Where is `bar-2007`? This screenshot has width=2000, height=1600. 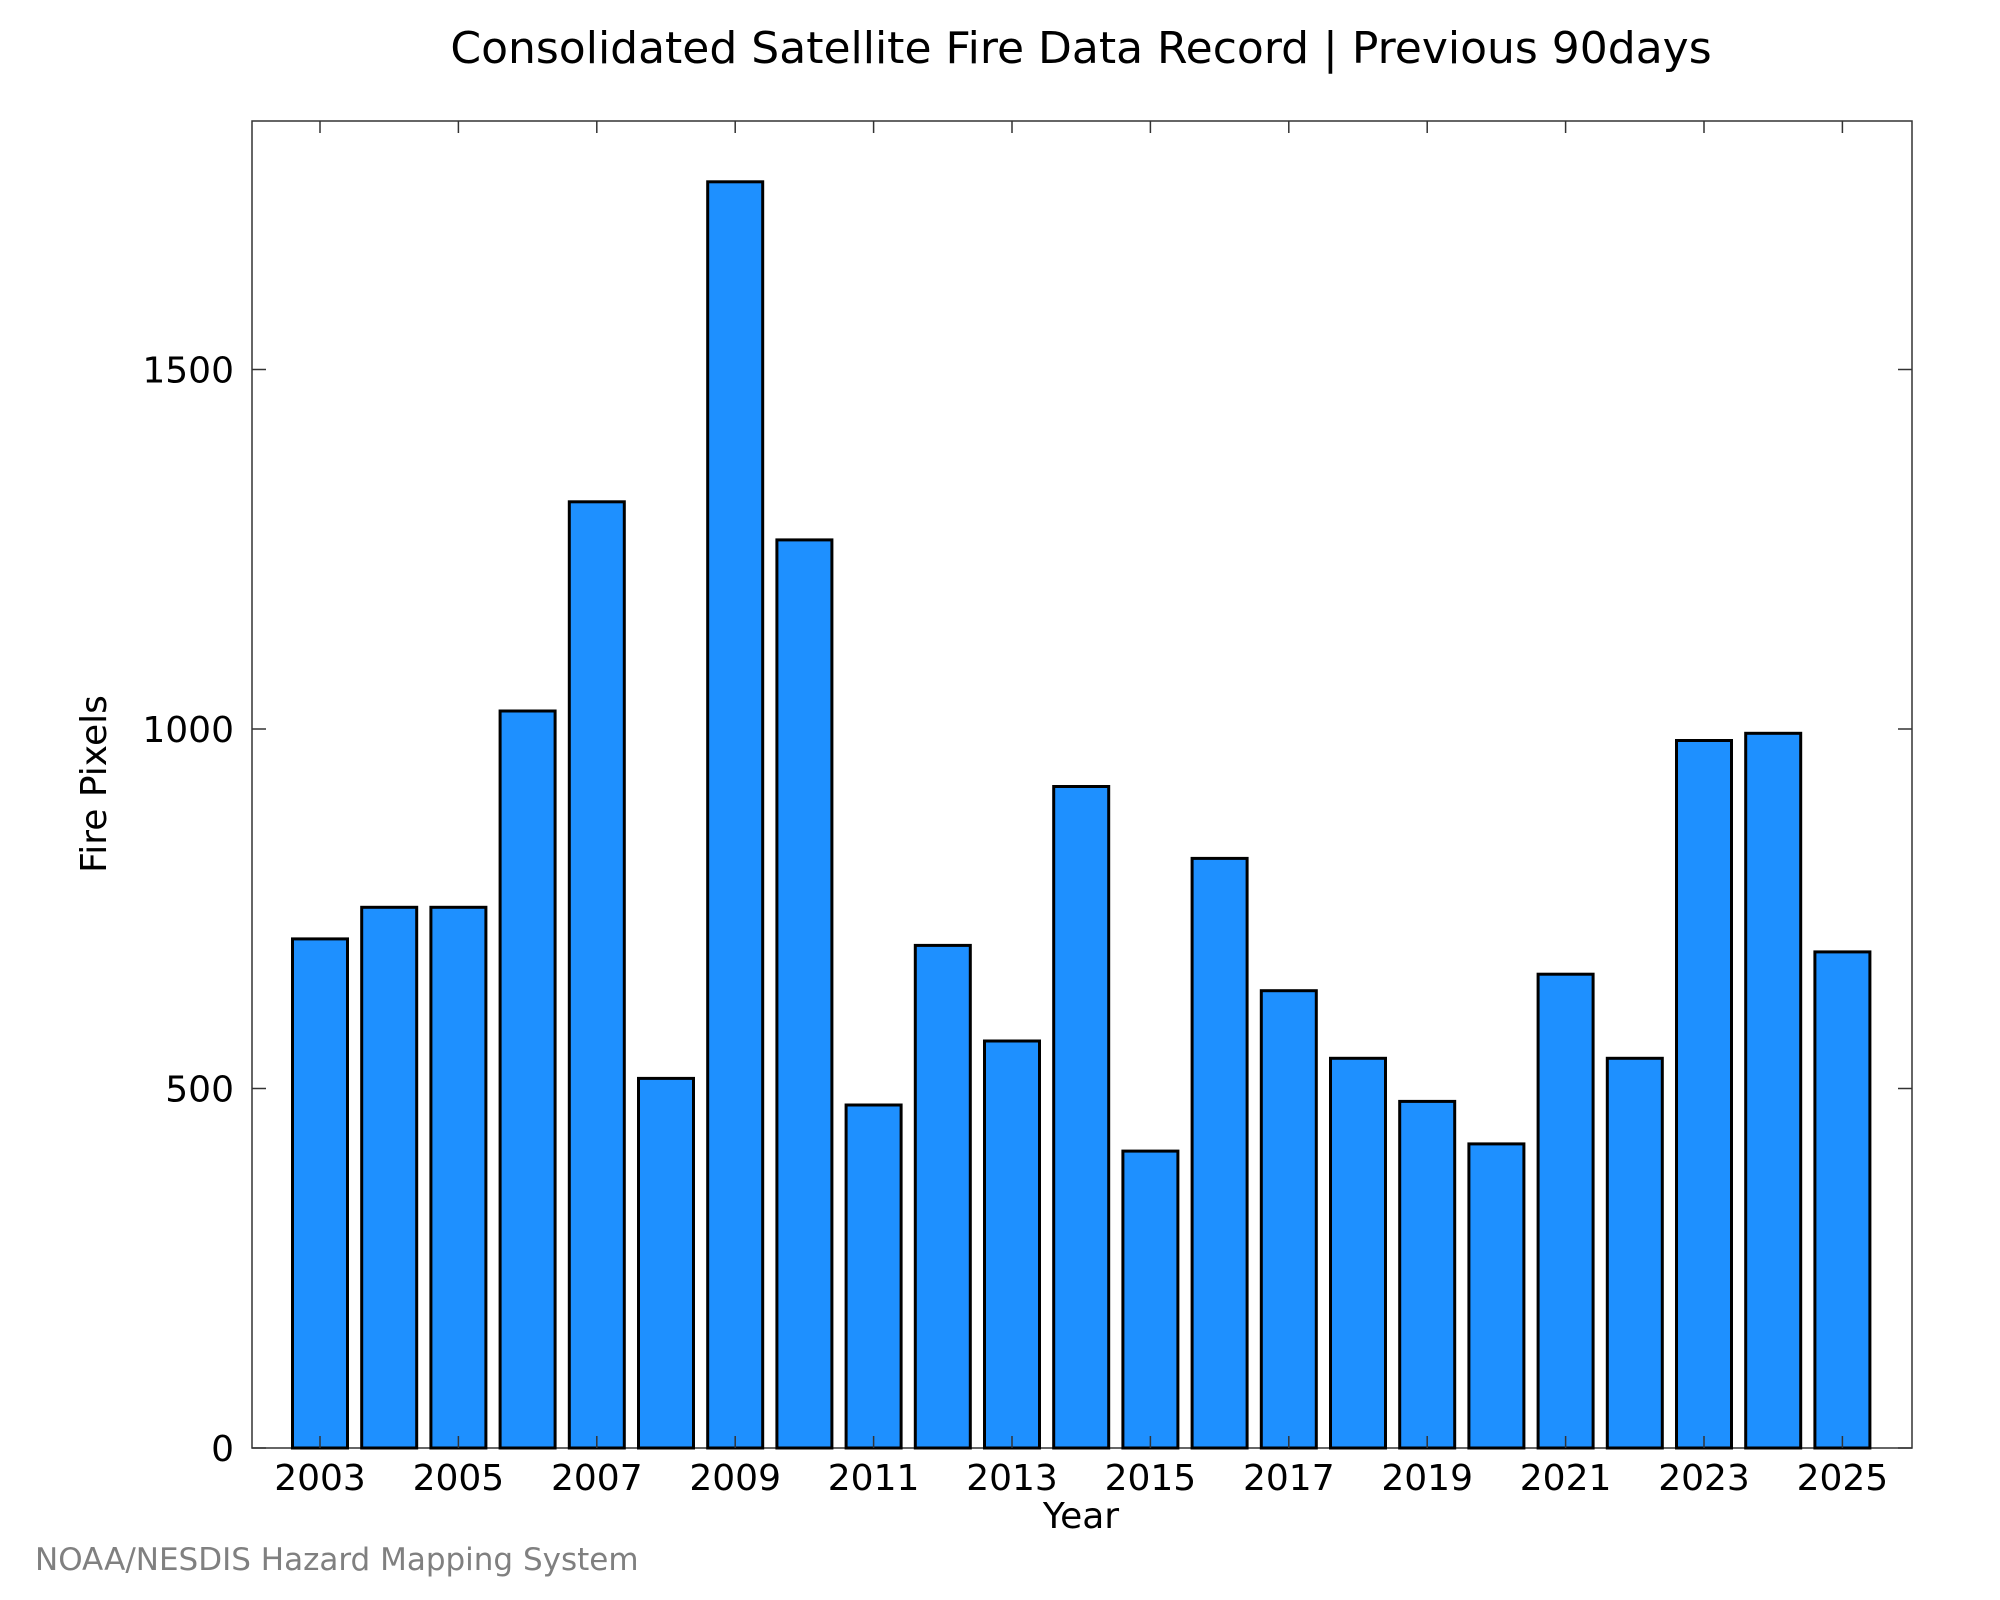 bar-2007 is located at coordinates (596, 975).